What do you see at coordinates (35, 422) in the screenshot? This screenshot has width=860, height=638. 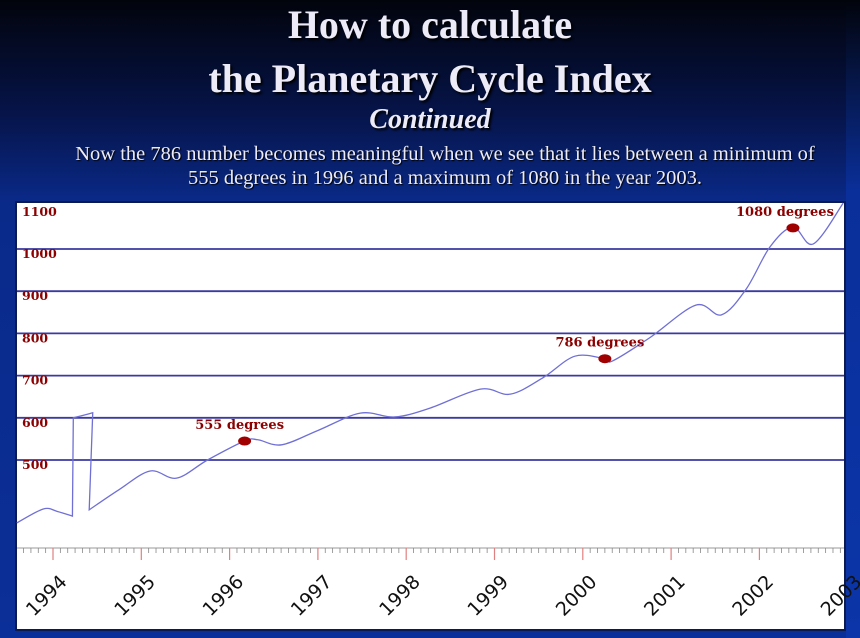 I see `y-tick-label: 600` at bounding box center [35, 422].